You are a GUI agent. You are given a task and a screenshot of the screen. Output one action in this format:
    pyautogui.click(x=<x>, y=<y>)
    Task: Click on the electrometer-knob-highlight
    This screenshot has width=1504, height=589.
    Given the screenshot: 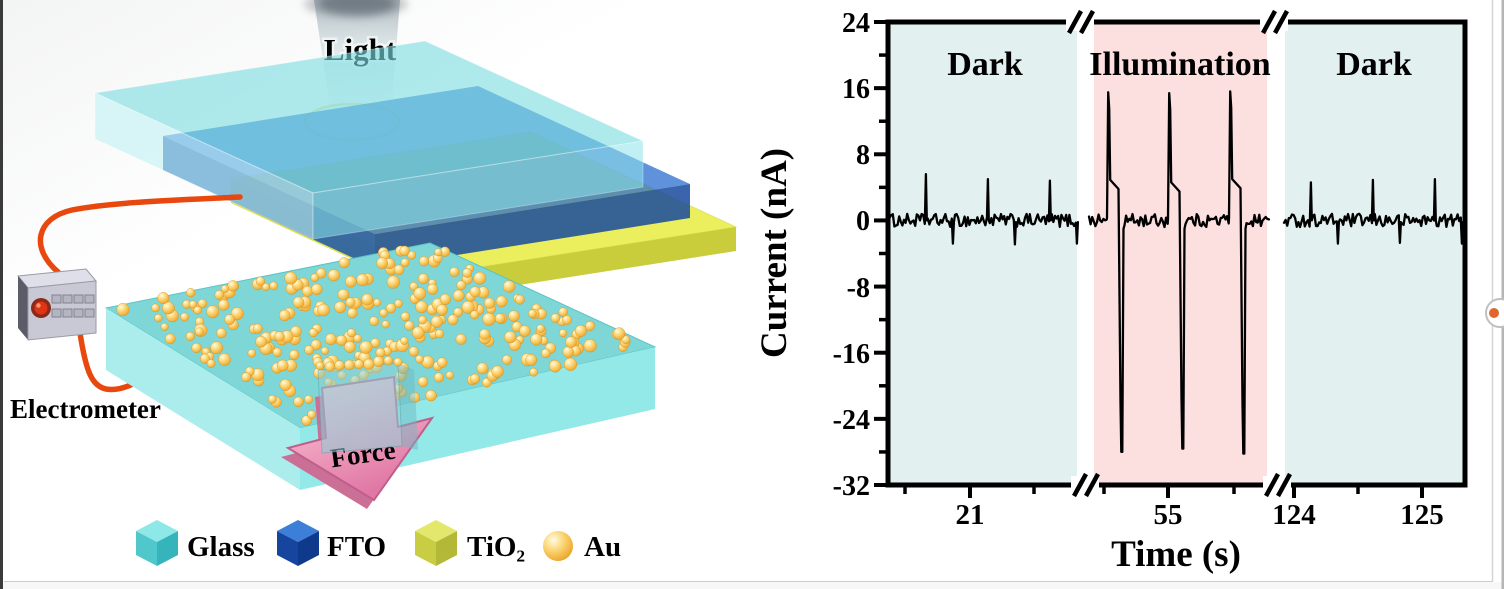 What is the action you would take?
    pyautogui.click(x=38, y=305)
    